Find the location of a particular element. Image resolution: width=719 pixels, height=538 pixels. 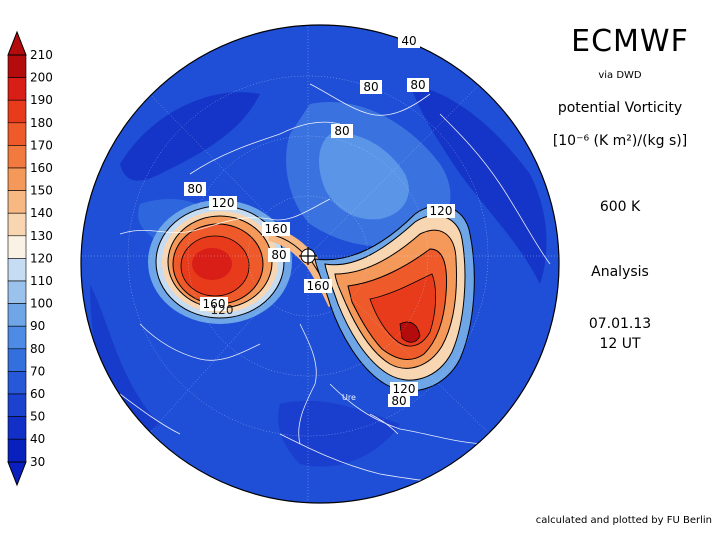

pv-anomaly-east is located at coordinates (394, 298).